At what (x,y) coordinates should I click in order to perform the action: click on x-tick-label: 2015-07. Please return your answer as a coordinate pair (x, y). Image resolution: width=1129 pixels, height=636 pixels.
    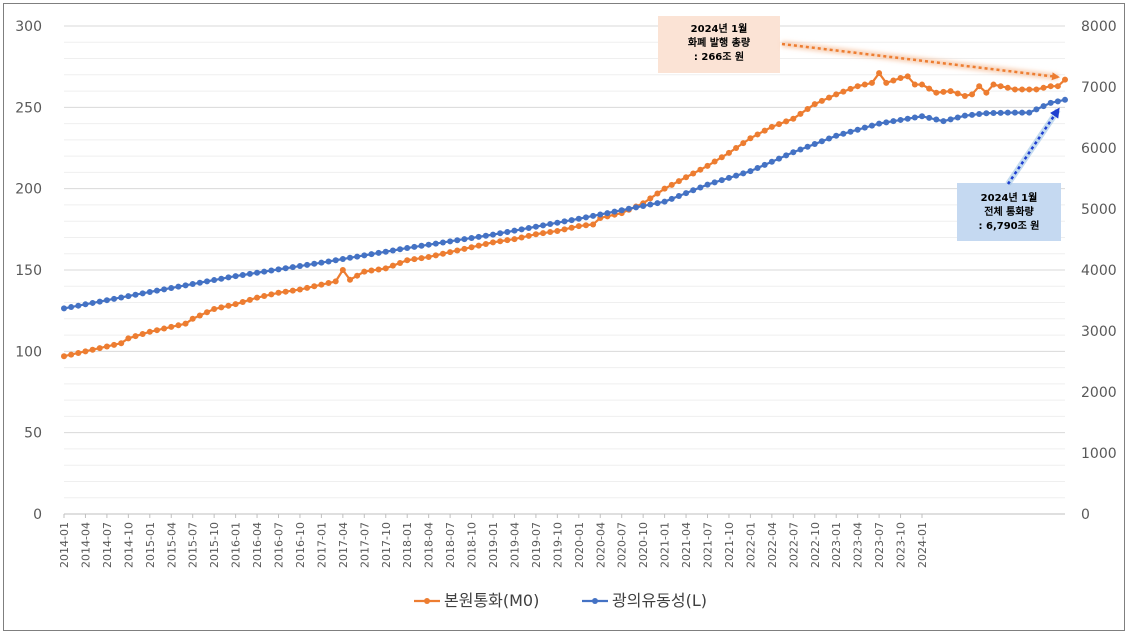
    Looking at the image, I should click on (193, 545).